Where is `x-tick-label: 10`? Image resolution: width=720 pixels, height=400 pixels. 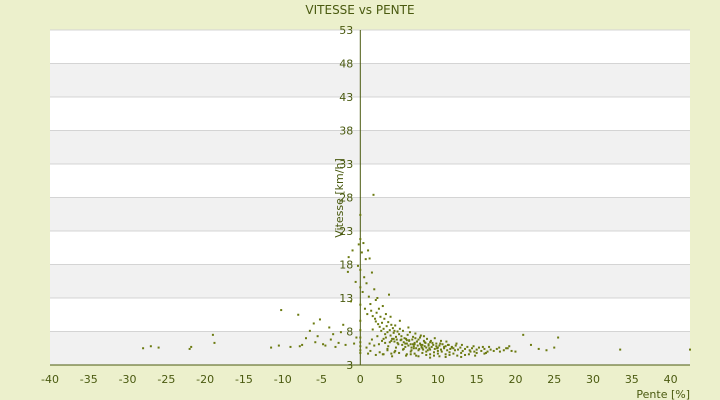
x-tick-label: 10 is located at coordinates (438, 379).